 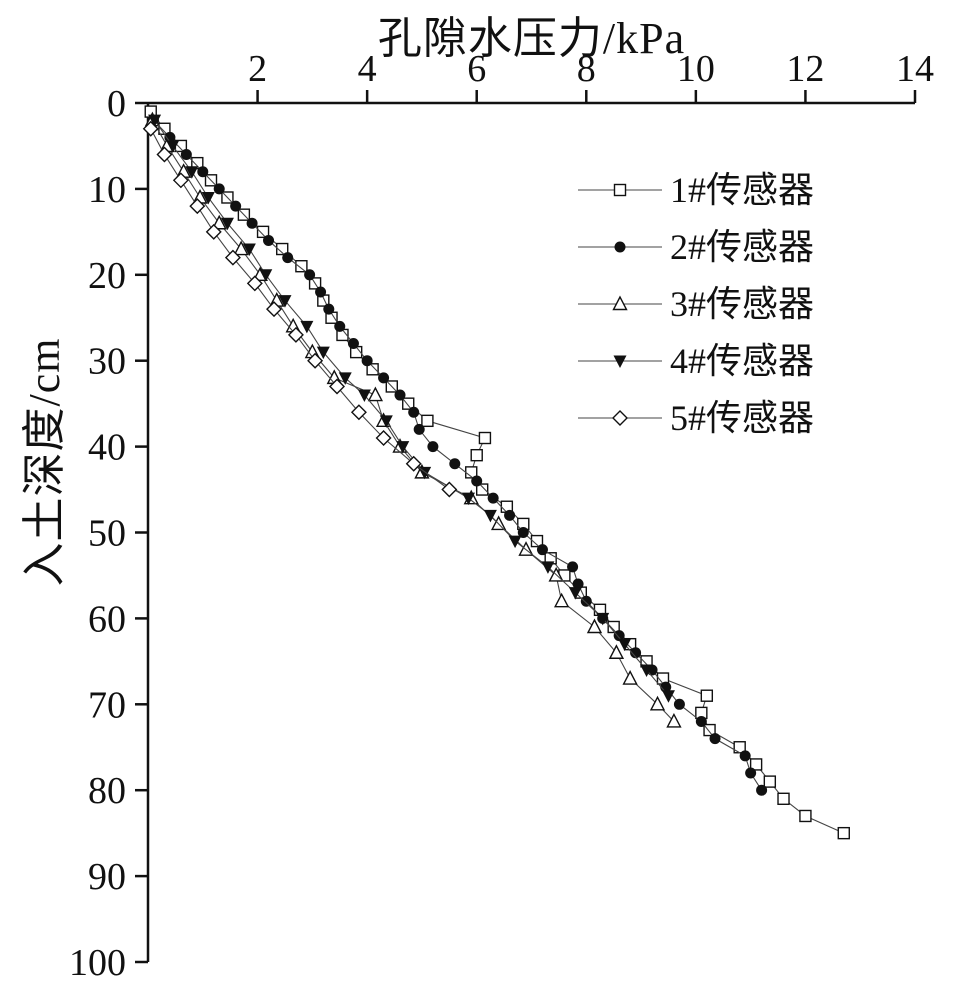 What do you see at coordinates (107, 190) in the screenshot?
I see `y-tick-label: 10` at bounding box center [107, 190].